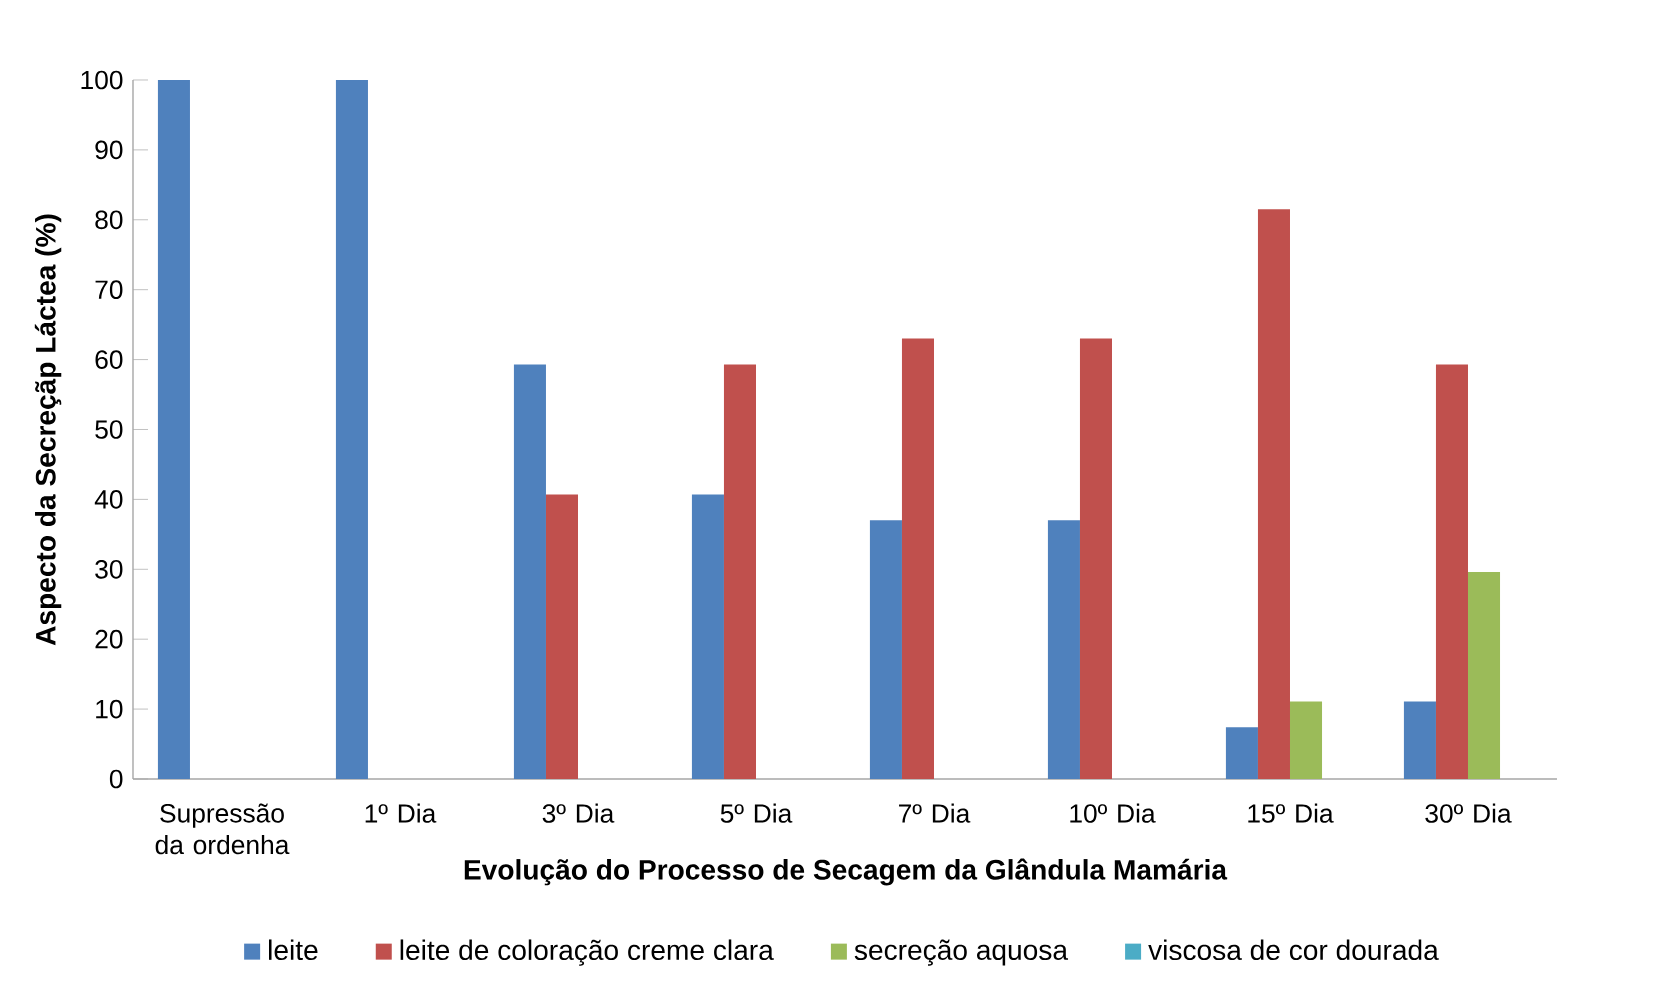  What do you see at coordinates (846, 872) in the screenshot?
I see `x-axis-title: Evolução do Processo de Secagem da Glândula Mamária` at bounding box center [846, 872].